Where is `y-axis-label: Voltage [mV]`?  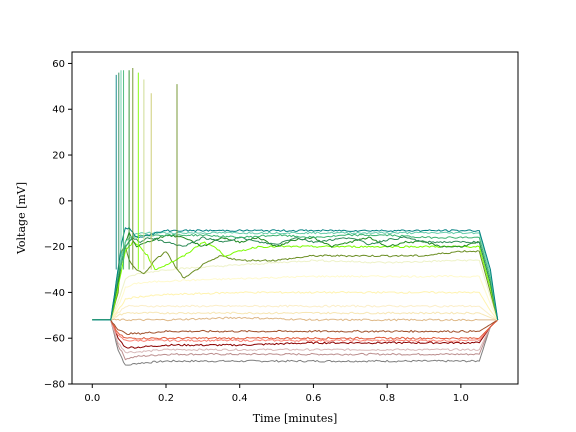
y-axis-label: Voltage [mV] is located at coordinates (21, 218).